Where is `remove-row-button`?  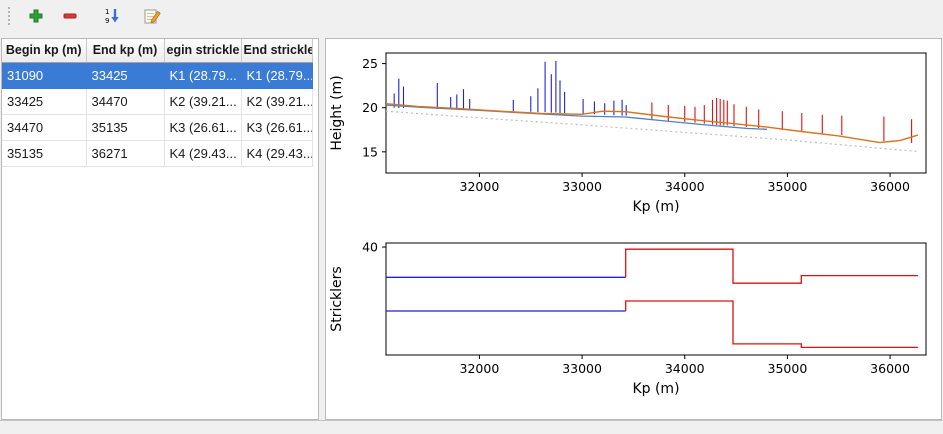
remove-row-button is located at coordinates (70, 16).